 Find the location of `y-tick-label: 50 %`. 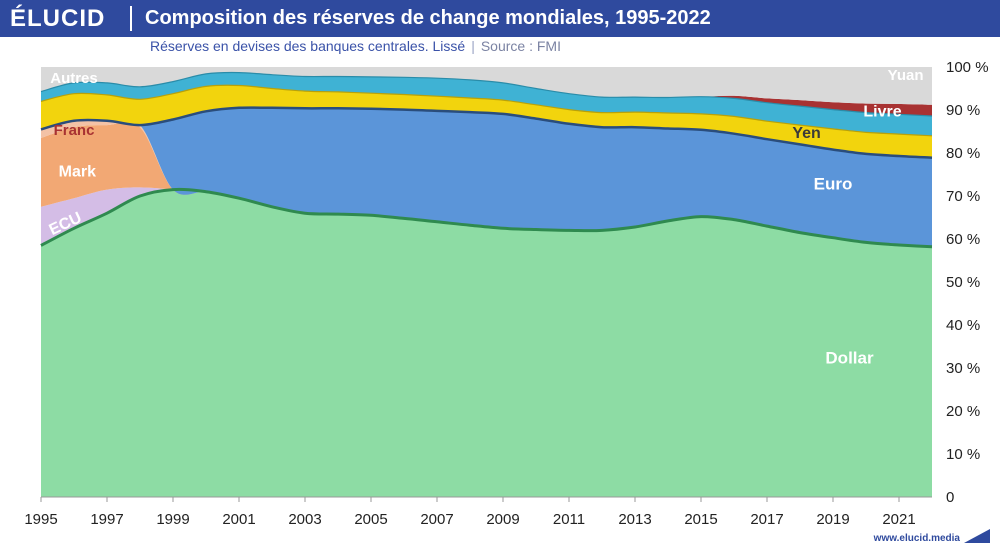

y-tick-label: 50 % is located at coordinates (963, 282).